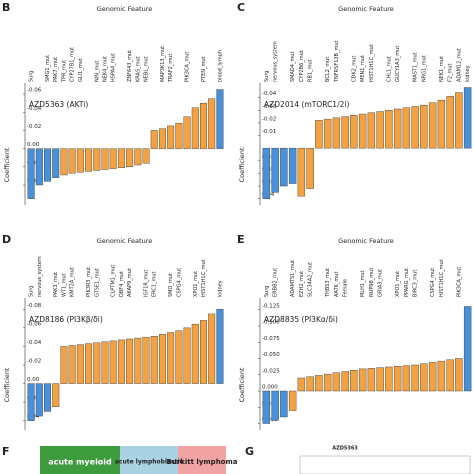  What do you see at coordinates (163, 64) in the screenshot?
I see `x-tick-label: MAP3K13_mut` at bounding box center [163, 64].